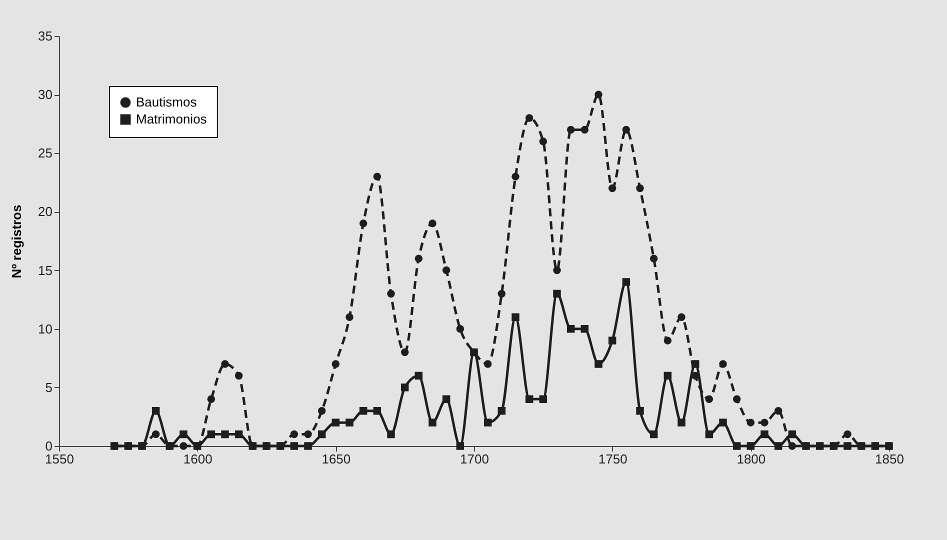 This screenshot has width=947, height=540. Describe the element at coordinates (613, 459) in the screenshot. I see `x-tick-label: 1750` at that location.